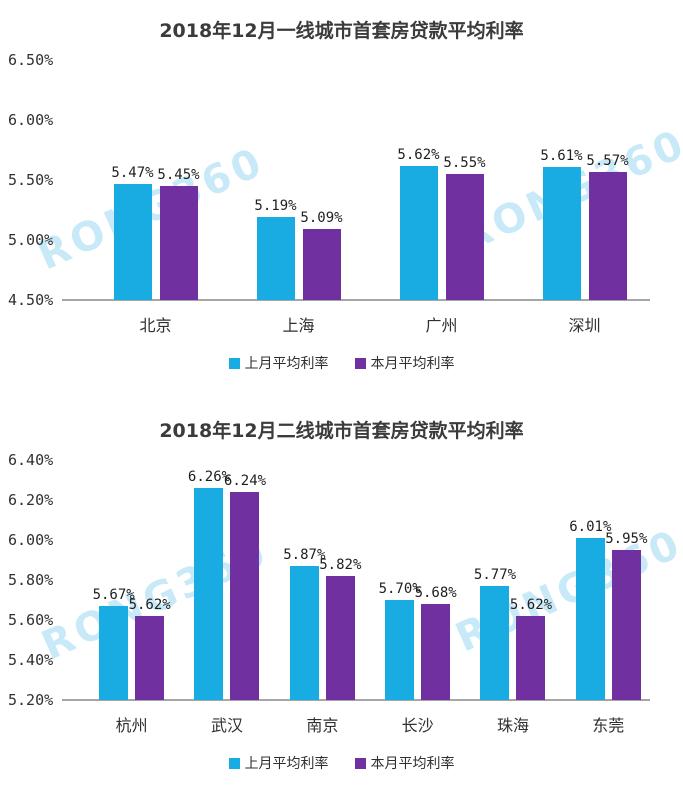  What do you see at coordinates (245, 481) in the screenshot?
I see `bar-value-label: 6.24%` at bounding box center [245, 481].